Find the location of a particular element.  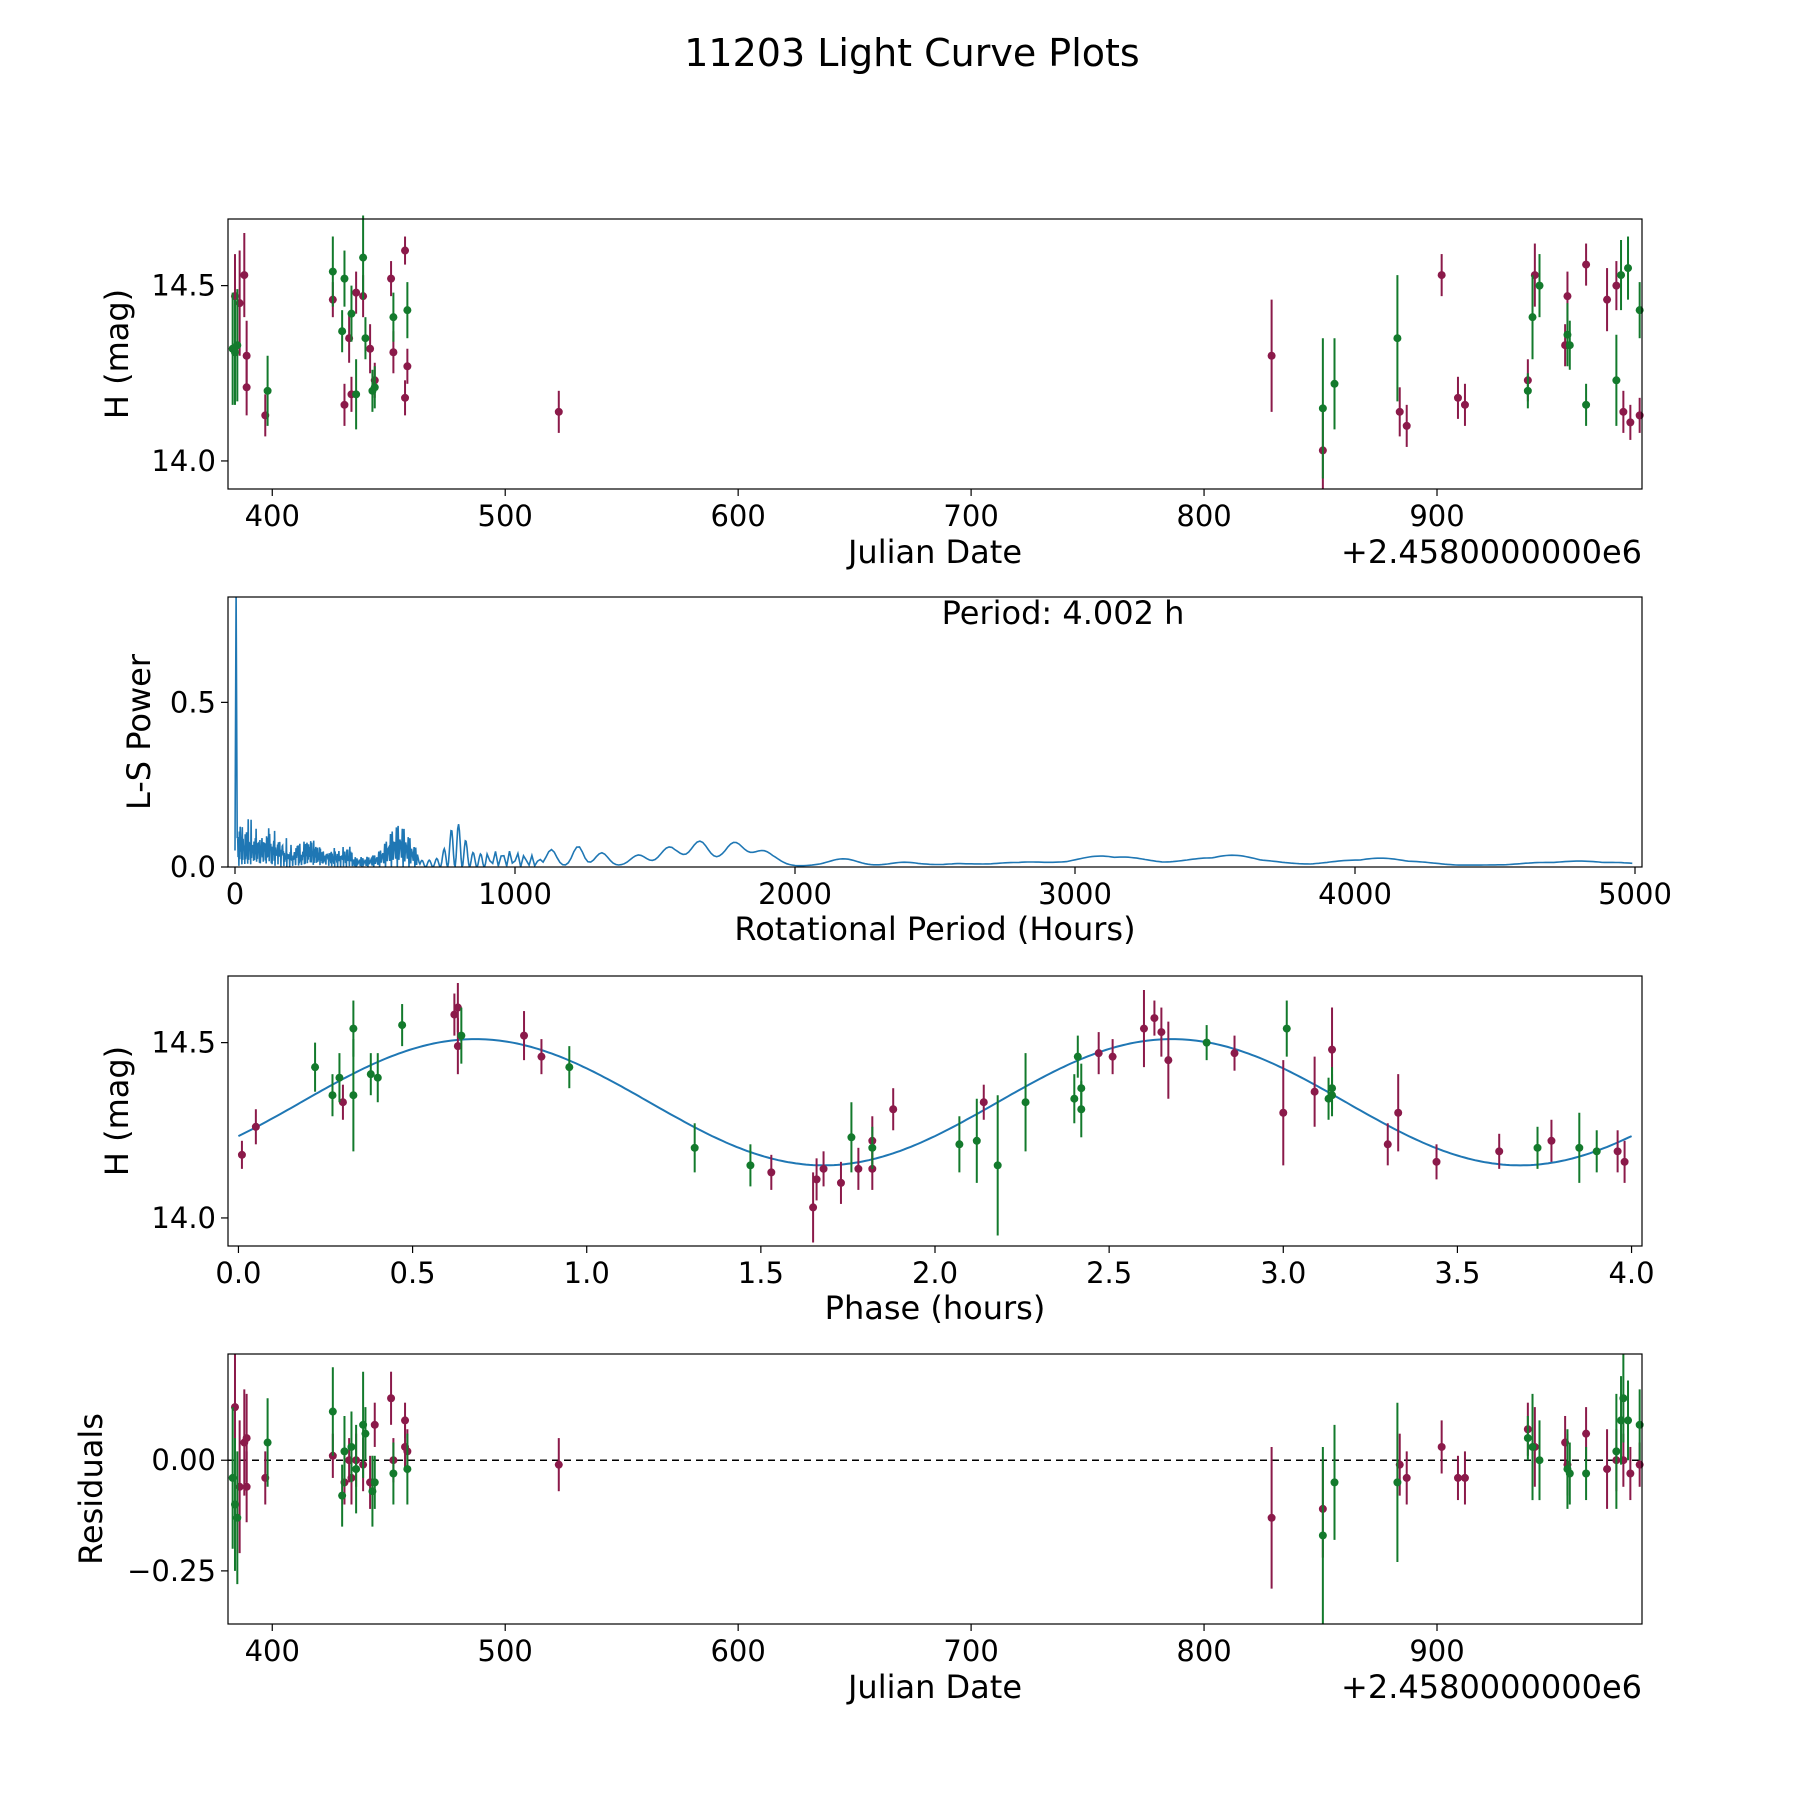

x-tick-label: 2.0 is located at coordinates (935, 1273).